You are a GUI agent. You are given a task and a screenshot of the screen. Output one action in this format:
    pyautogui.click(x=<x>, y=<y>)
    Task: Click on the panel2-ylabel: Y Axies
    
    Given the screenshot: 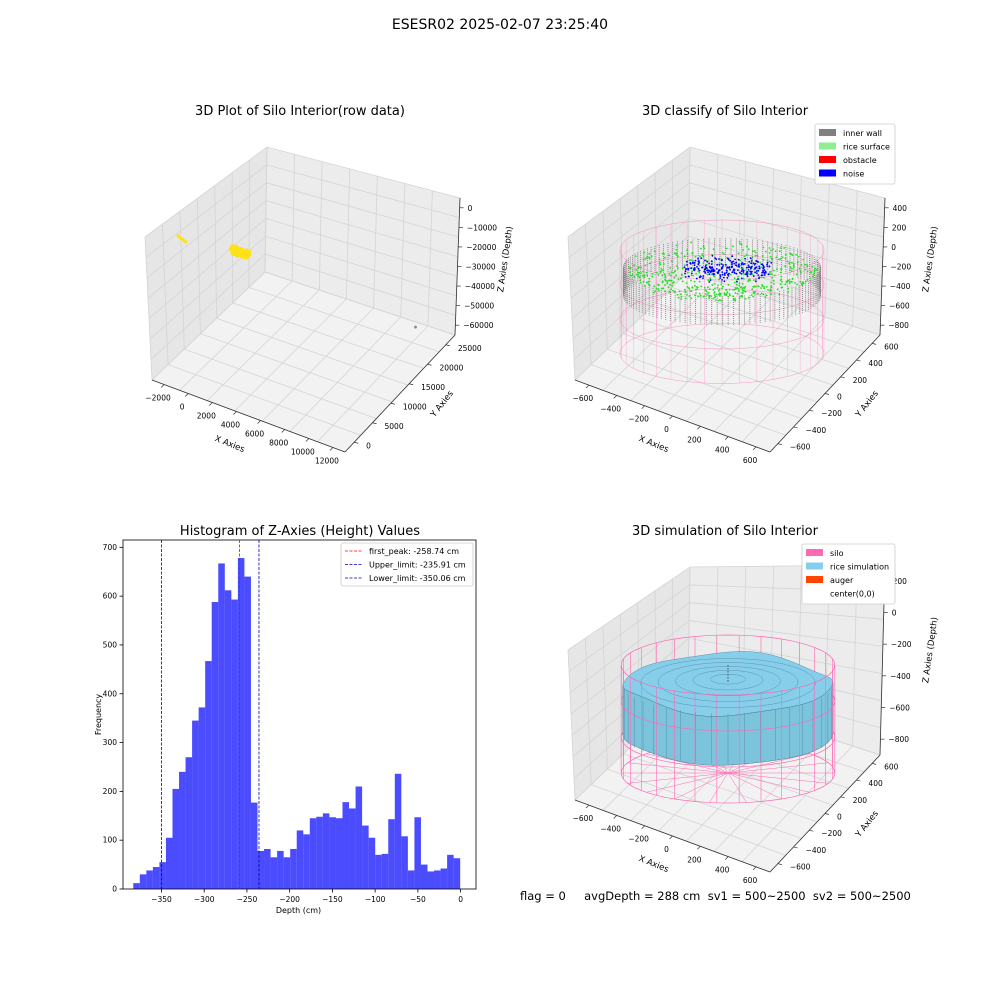 What is the action you would take?
    pyautogui.click(x=867, y=405)
    